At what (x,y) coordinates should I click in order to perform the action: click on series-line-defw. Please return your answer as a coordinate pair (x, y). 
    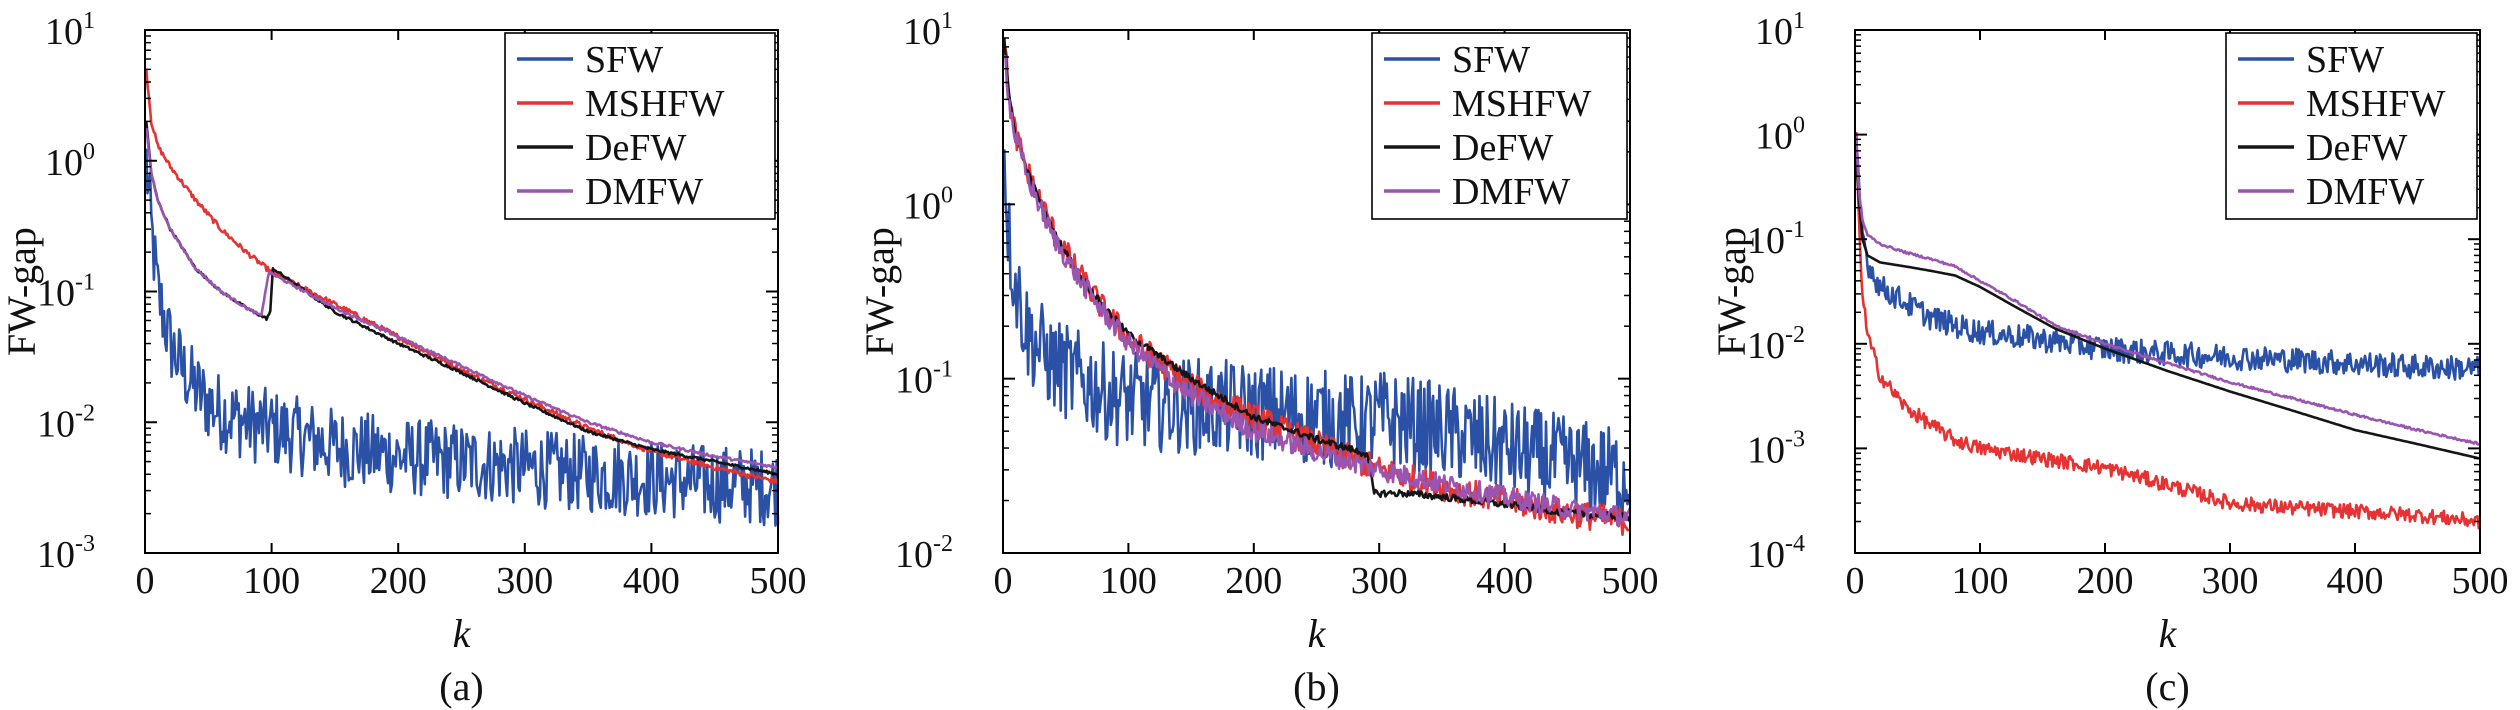
    Looking at the image, I should click on (2168, 308).